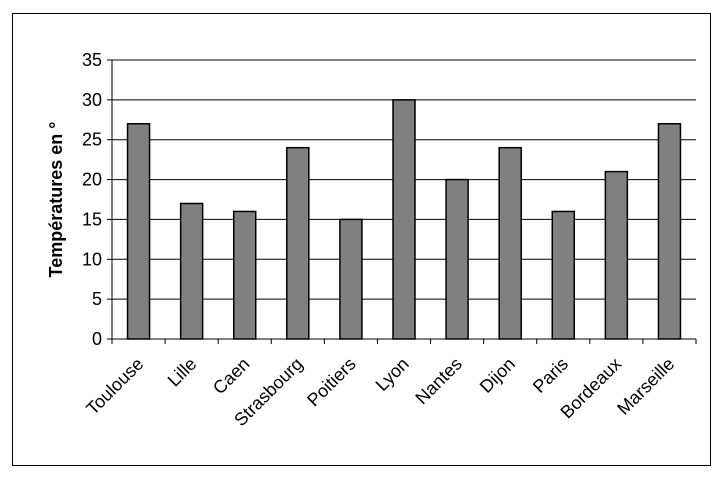  What do you see at coordinates (182, 372) in the screenshot?
I see `x-tick-label: Lille` at bounding box center [182, 372].